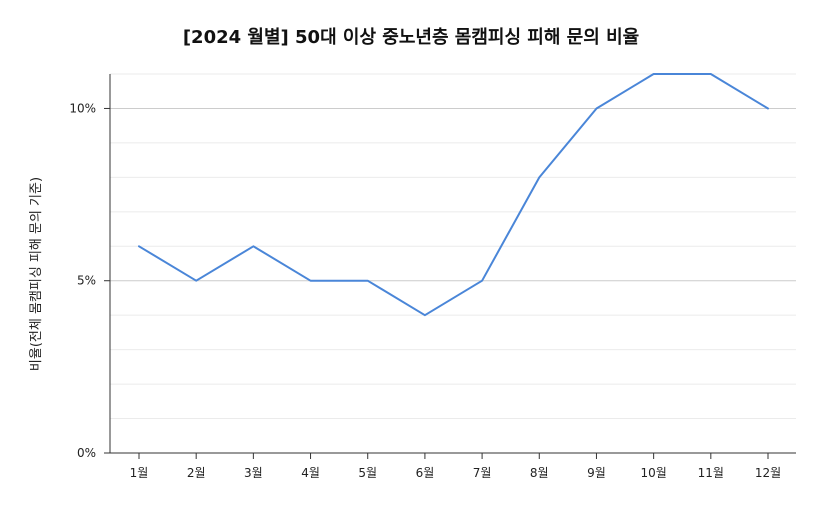 Image resolution: width=822 pixels, height=508 pixels. Describe the element at coordinates (653, 473) in the screenshot. I see `x-tick-label: 10월` at that location.